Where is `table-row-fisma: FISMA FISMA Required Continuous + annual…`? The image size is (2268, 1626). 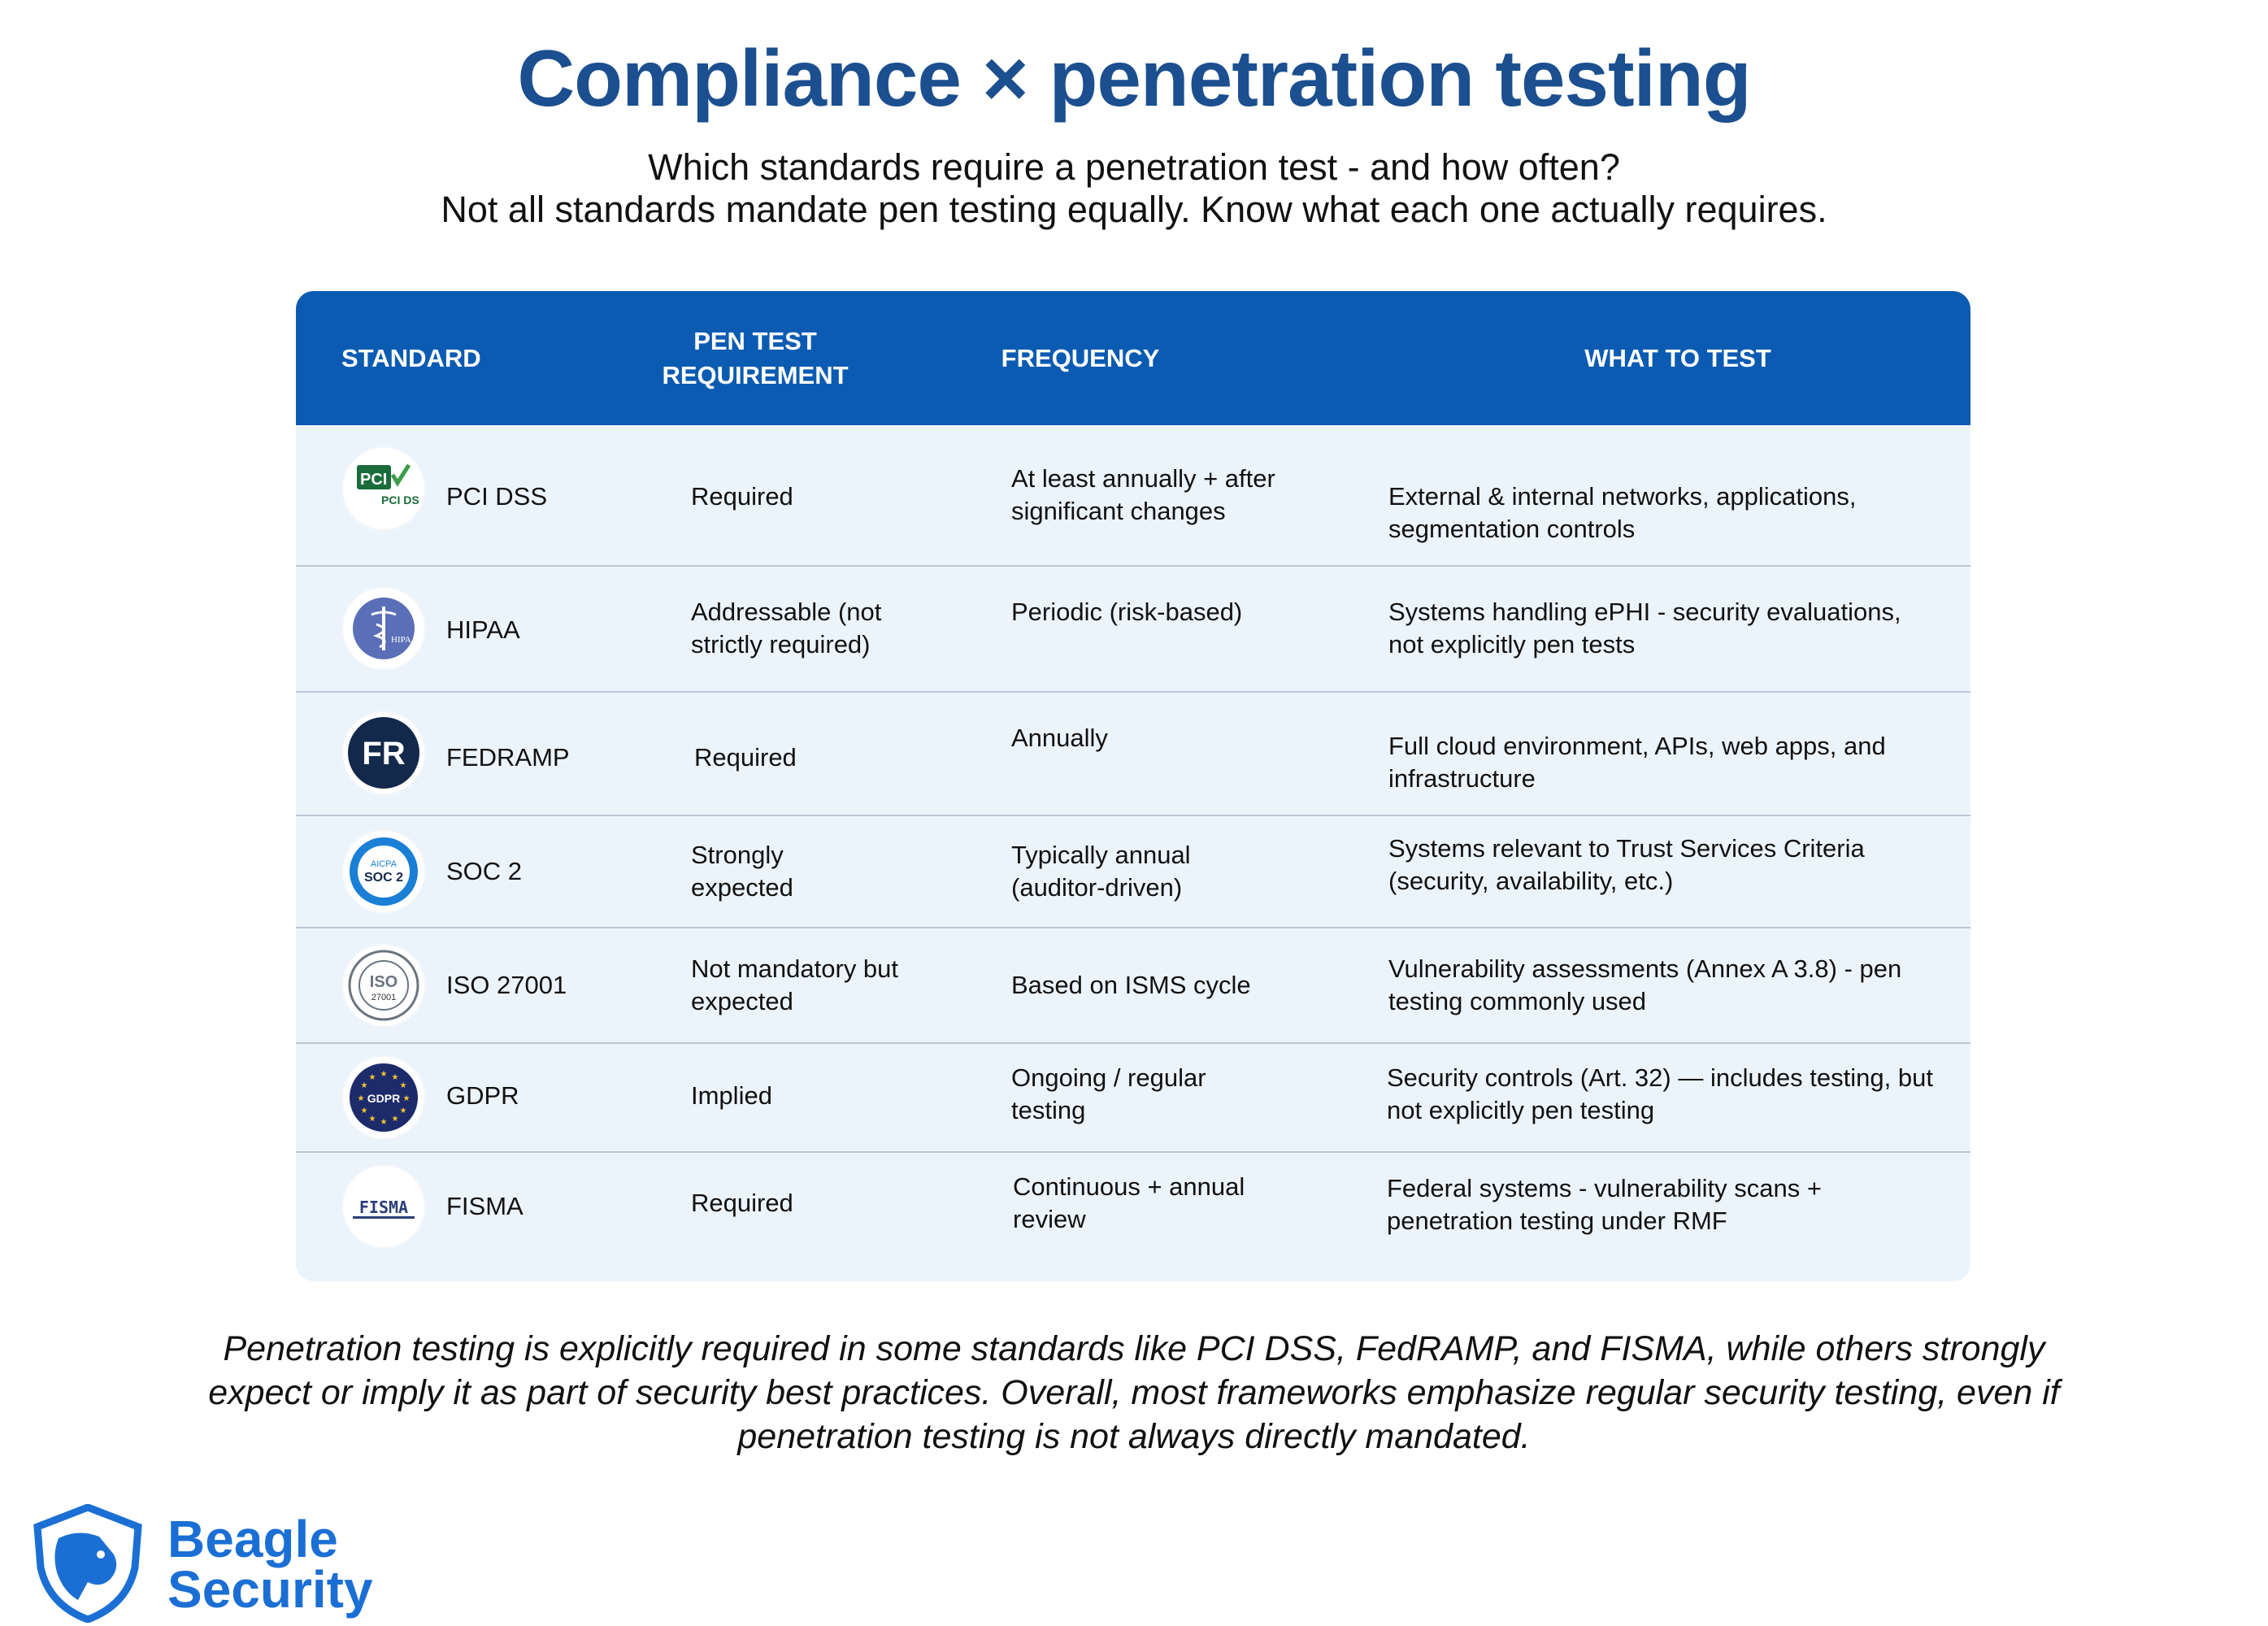
table-row-fisma: FISMA FISMA Required Continuous + annual… is located at coordinates (1133, 1216).